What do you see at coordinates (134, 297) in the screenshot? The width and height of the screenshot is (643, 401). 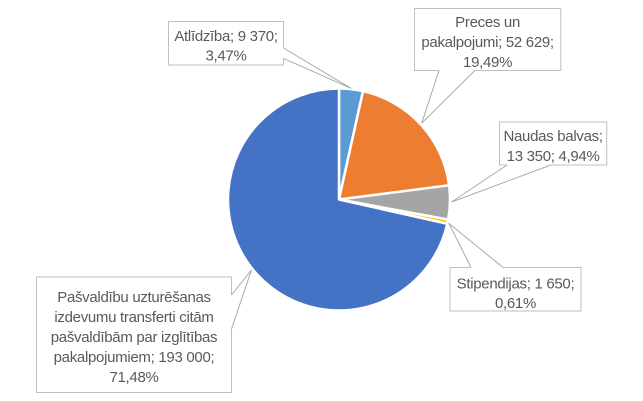 I see `svg-text: Pašvaldību uzturēšanas` at bounding box center [134, 297].